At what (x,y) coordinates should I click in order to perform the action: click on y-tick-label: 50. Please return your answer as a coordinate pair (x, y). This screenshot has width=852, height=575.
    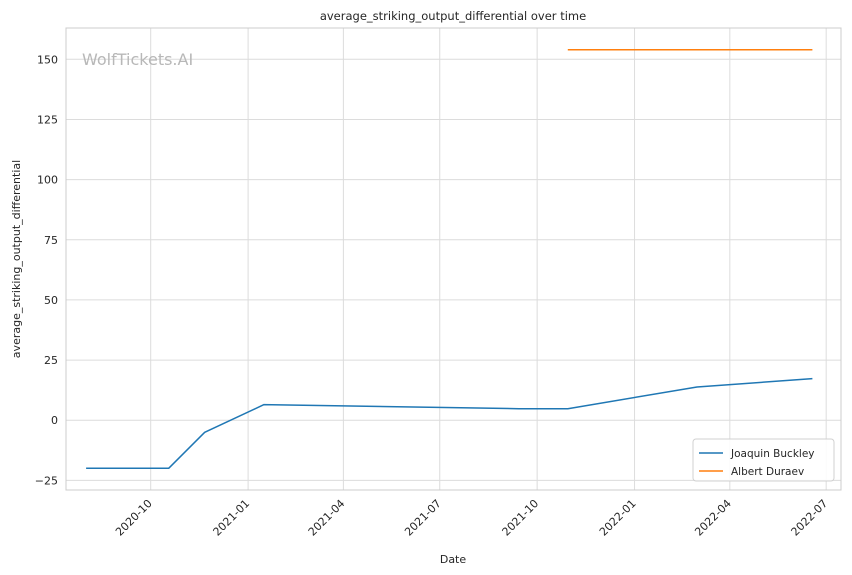
    Looking at the image, I should click on (51, 300).